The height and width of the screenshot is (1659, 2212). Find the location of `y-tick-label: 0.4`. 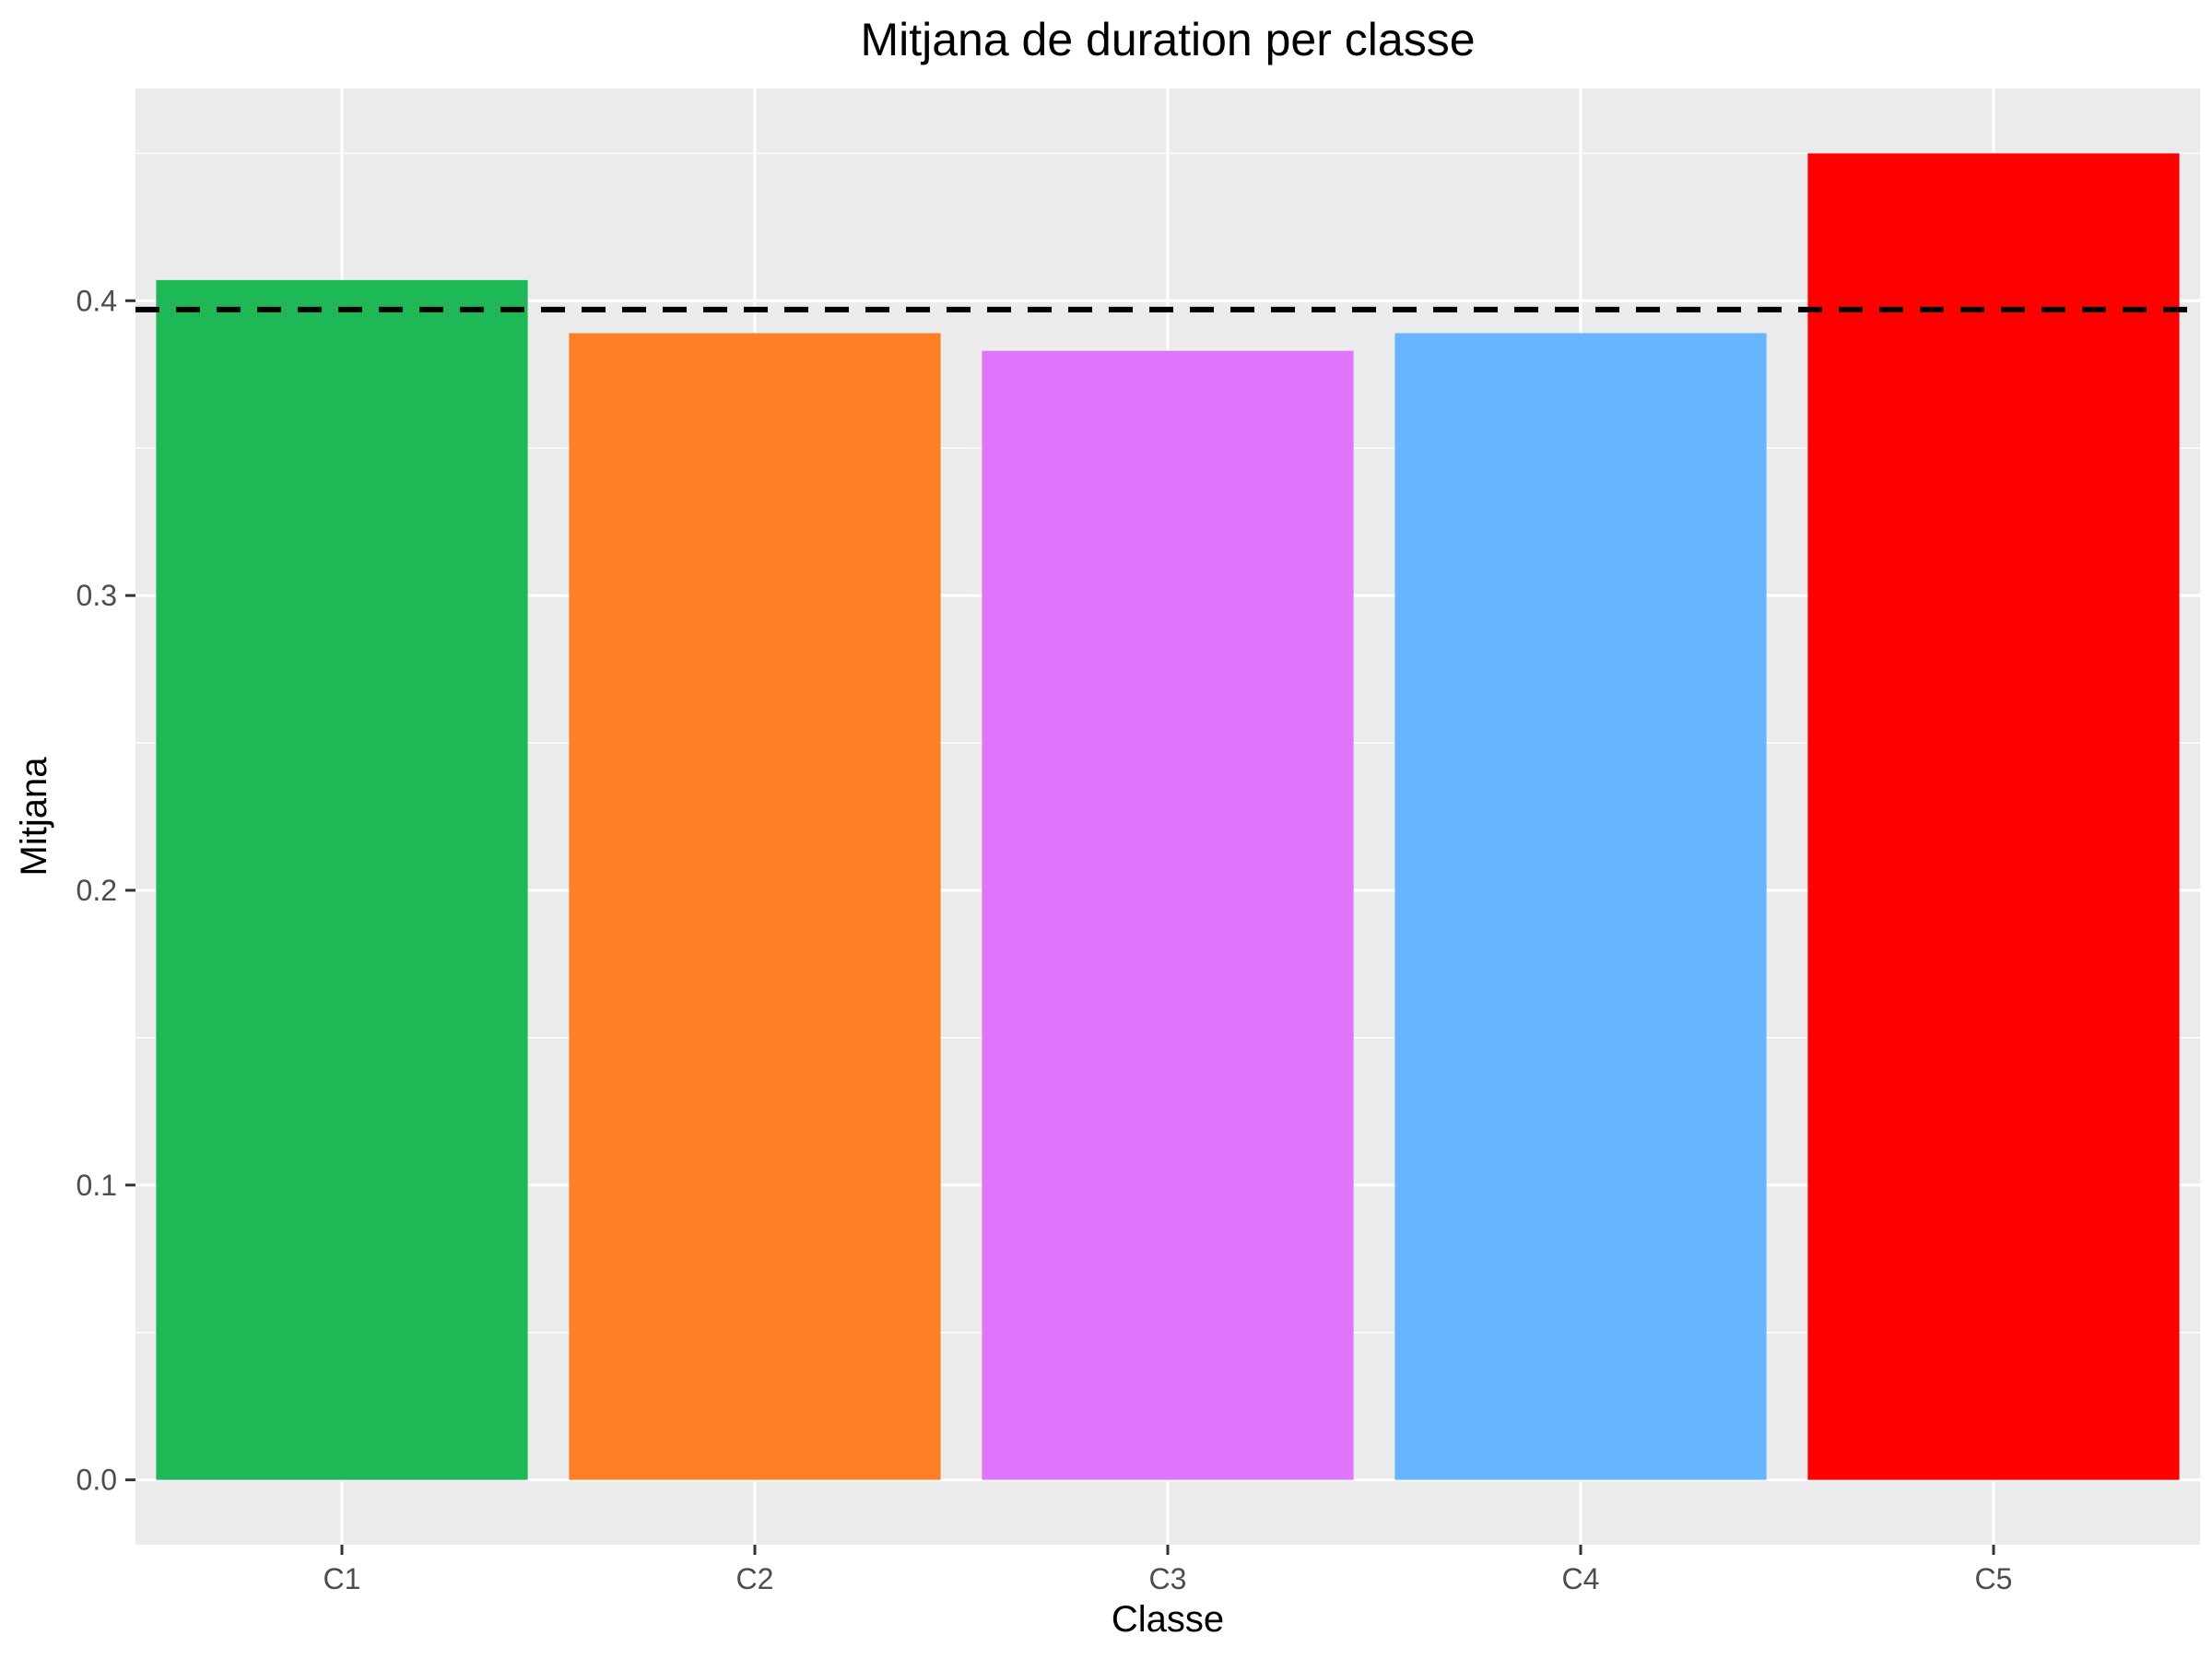

y-tick-label: 0.4 is located at coordinates (96, 300).